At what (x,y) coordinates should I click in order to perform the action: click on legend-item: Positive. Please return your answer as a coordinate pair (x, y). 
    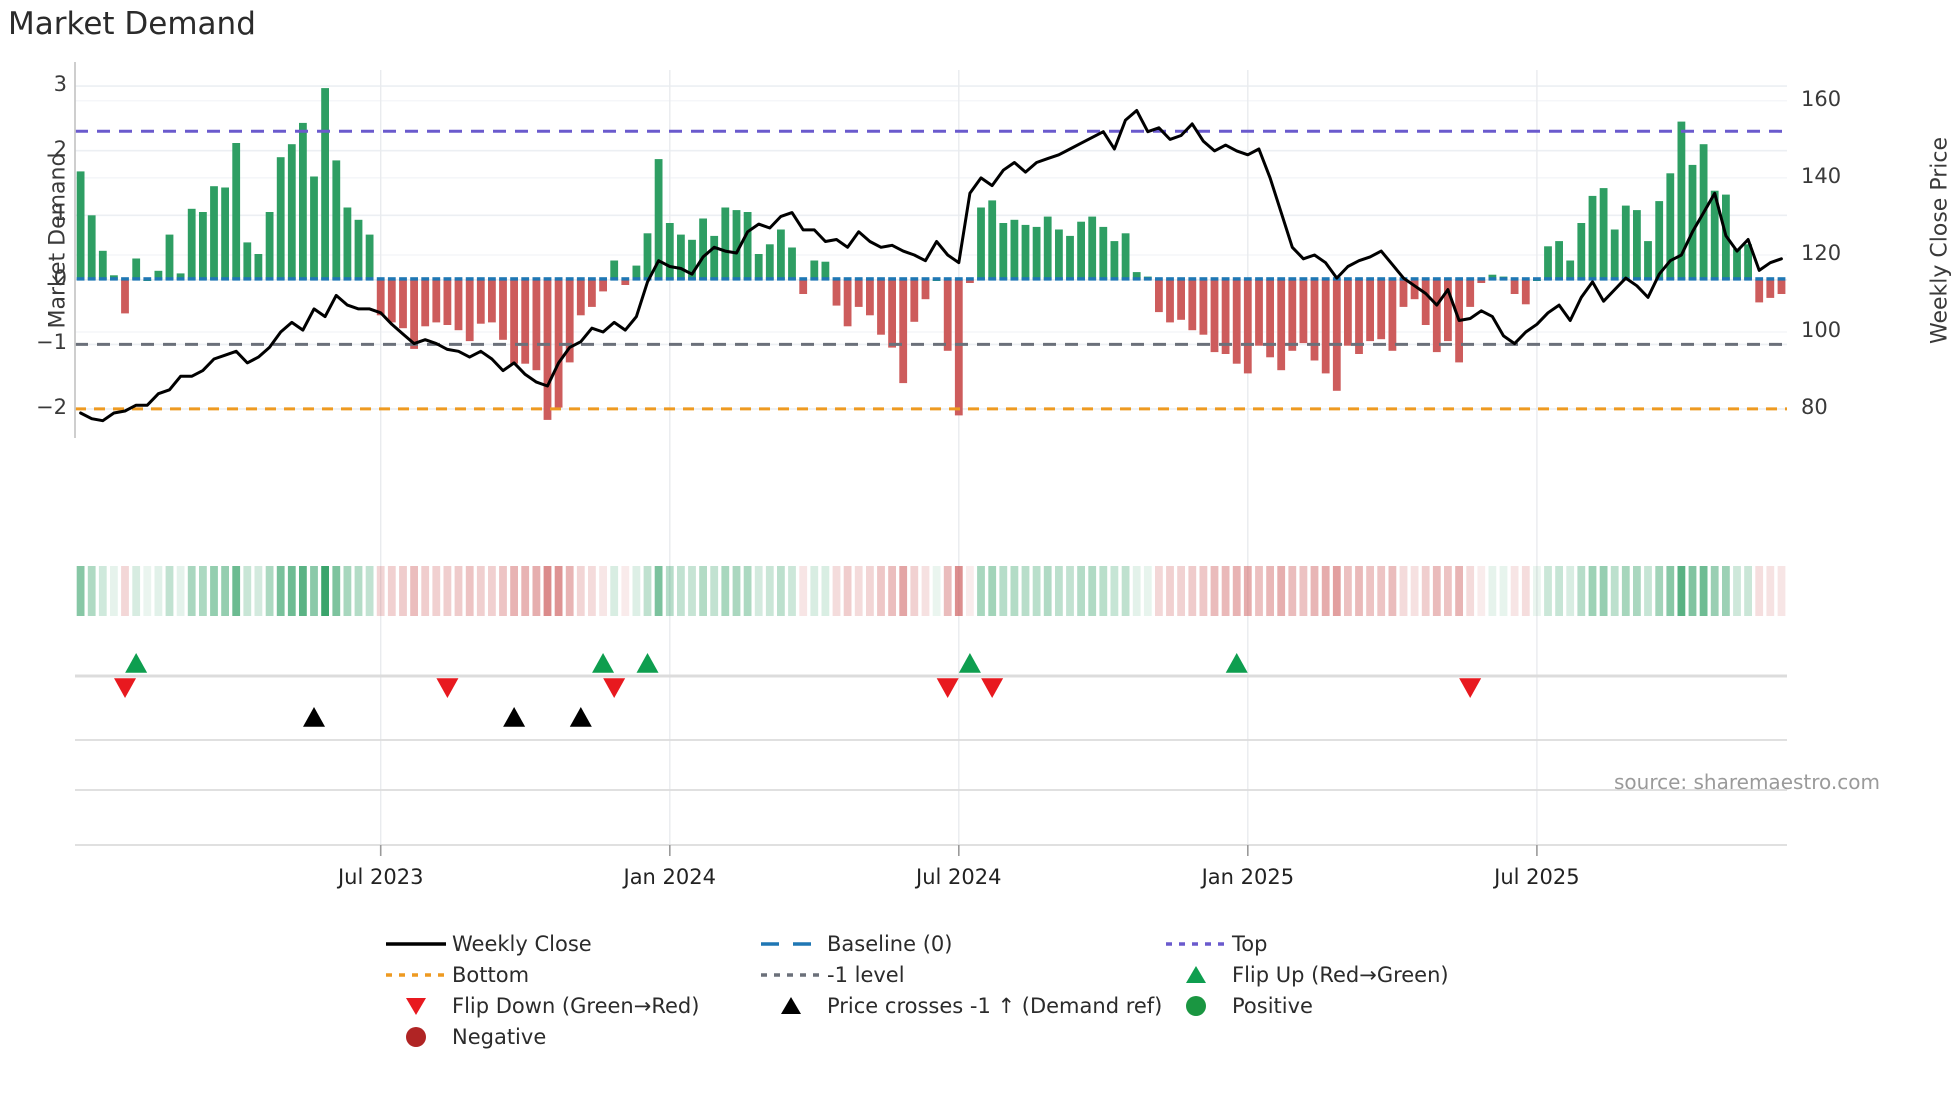
    Looking at the image, I should click on (1370, 1005).